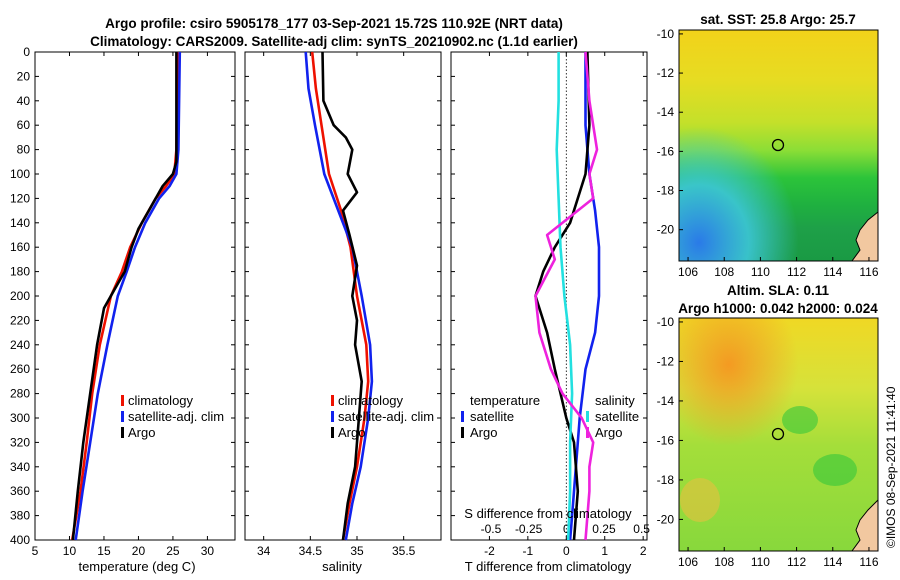 The image size is (900, 580). What do you see at coordinates (604, 529) in the screenshot?
I see `top-x-tick-label: 0.25` at bounding box center [604, 529].